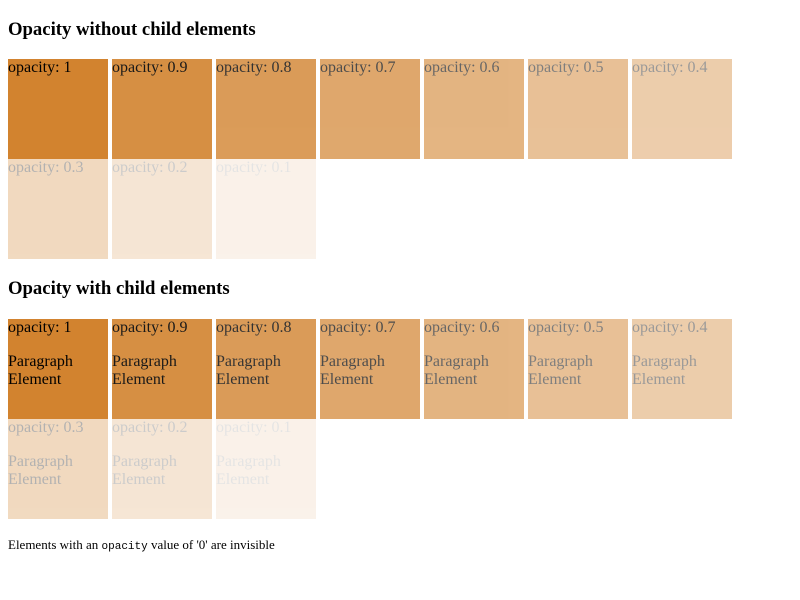 The height and width of the screenshot is (600, 800). What do you see at coordinates (266, 109) in the screenshot?
I see `opacity-box: opacity: 0.8` at bounding box center [266, 109].